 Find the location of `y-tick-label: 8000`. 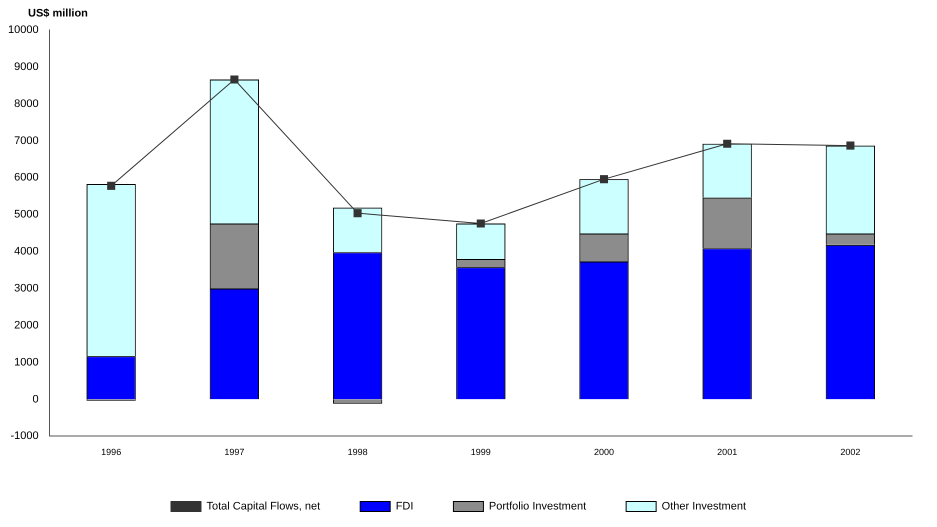

y-tick-label: 8000 is located at coordinates (26, 104).